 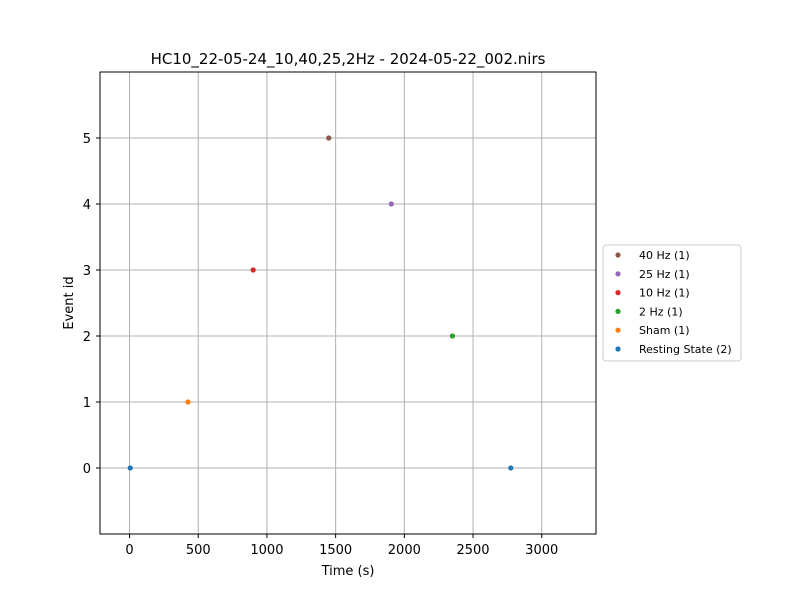 I want to click on legend-label: 10 Hz (1), so click(x=664, y=293).